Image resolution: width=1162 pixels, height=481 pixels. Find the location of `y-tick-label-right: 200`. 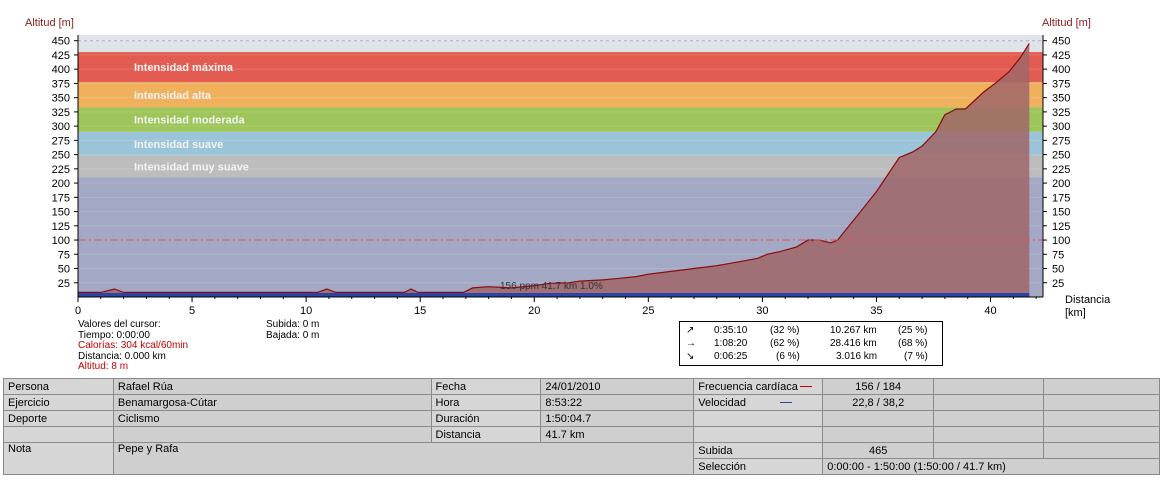

y-tick-label-right: 200 is located at coordinates (1061, 184).